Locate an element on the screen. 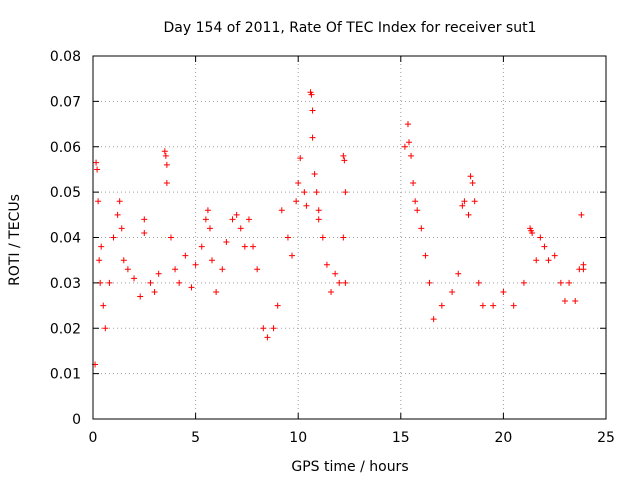 Image resolution: width=640 pixels, height=480 pixels. y-axis-label: ROTI / TECUs is located at coordinates (15, 240).